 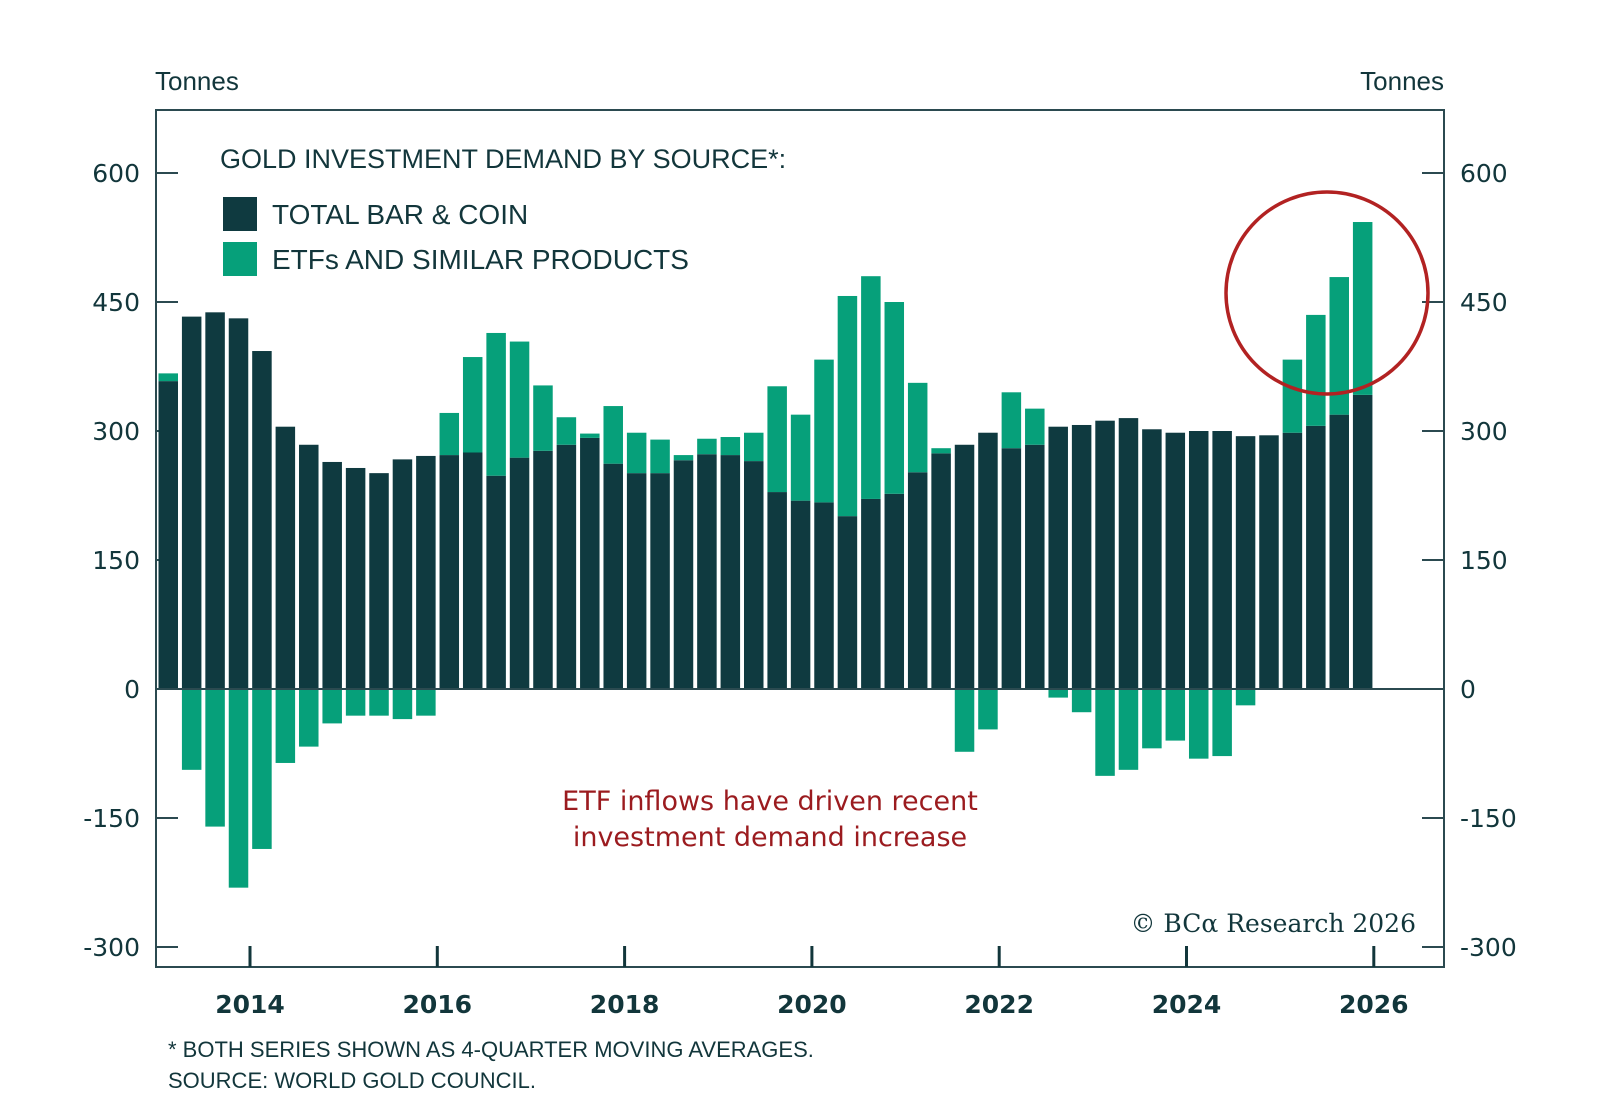 I want to click on left-y-tick-label: 450, so click(x=116, y=302).